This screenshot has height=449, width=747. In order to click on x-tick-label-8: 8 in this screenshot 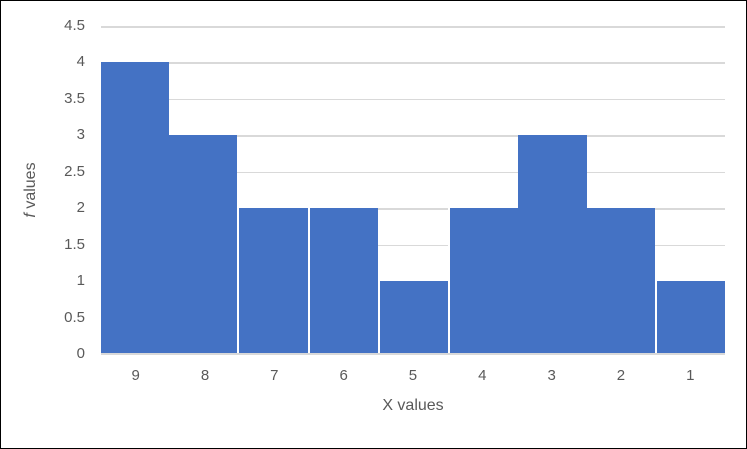, I will do `click(205, 375)`.